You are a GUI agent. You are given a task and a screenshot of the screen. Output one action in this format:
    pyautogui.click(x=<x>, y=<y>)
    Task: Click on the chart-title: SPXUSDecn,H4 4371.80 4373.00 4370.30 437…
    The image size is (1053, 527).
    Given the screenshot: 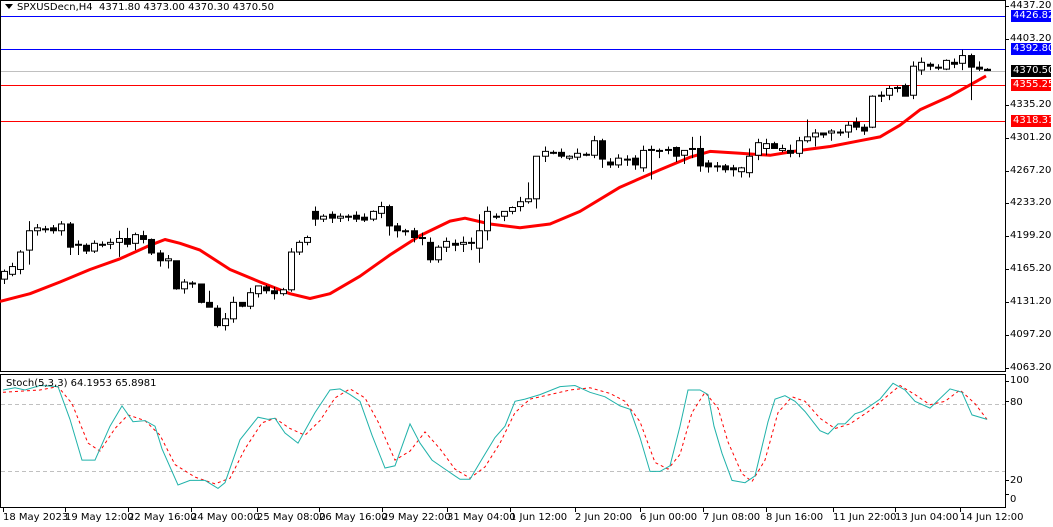 What is the action you would take?
    pyautogui.click(x=139, y=7)
    